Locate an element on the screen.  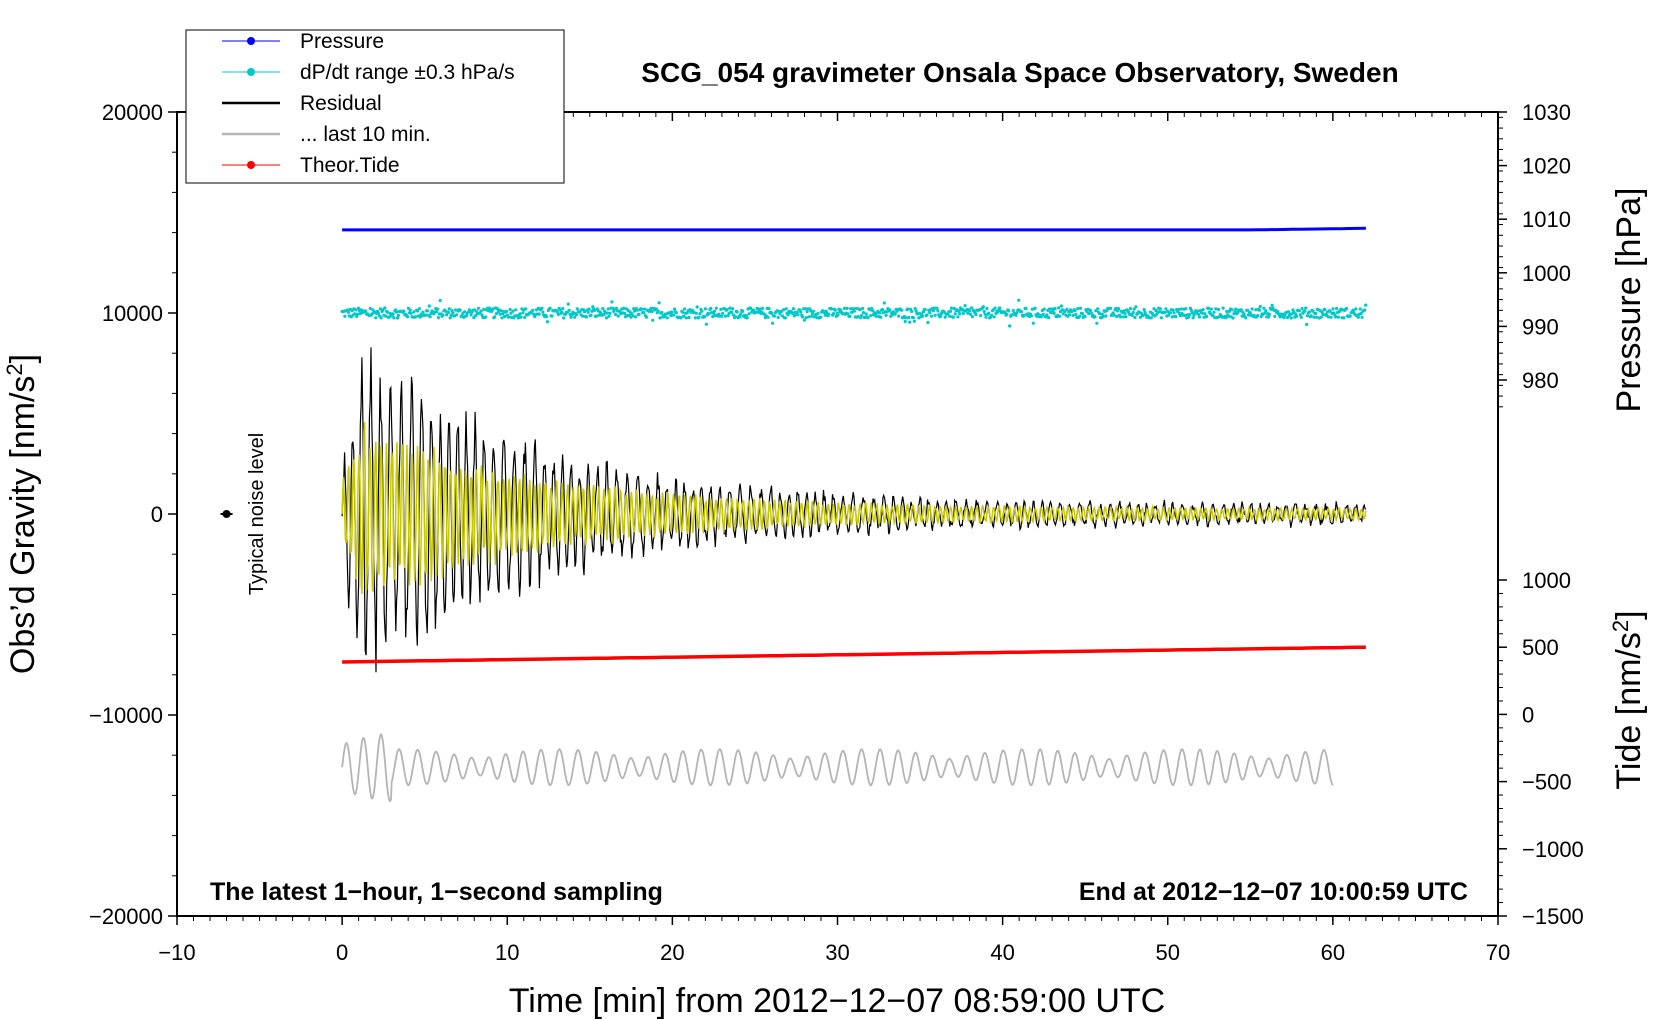
x-tick-label: 70 is located at coordinates (1498, 952).